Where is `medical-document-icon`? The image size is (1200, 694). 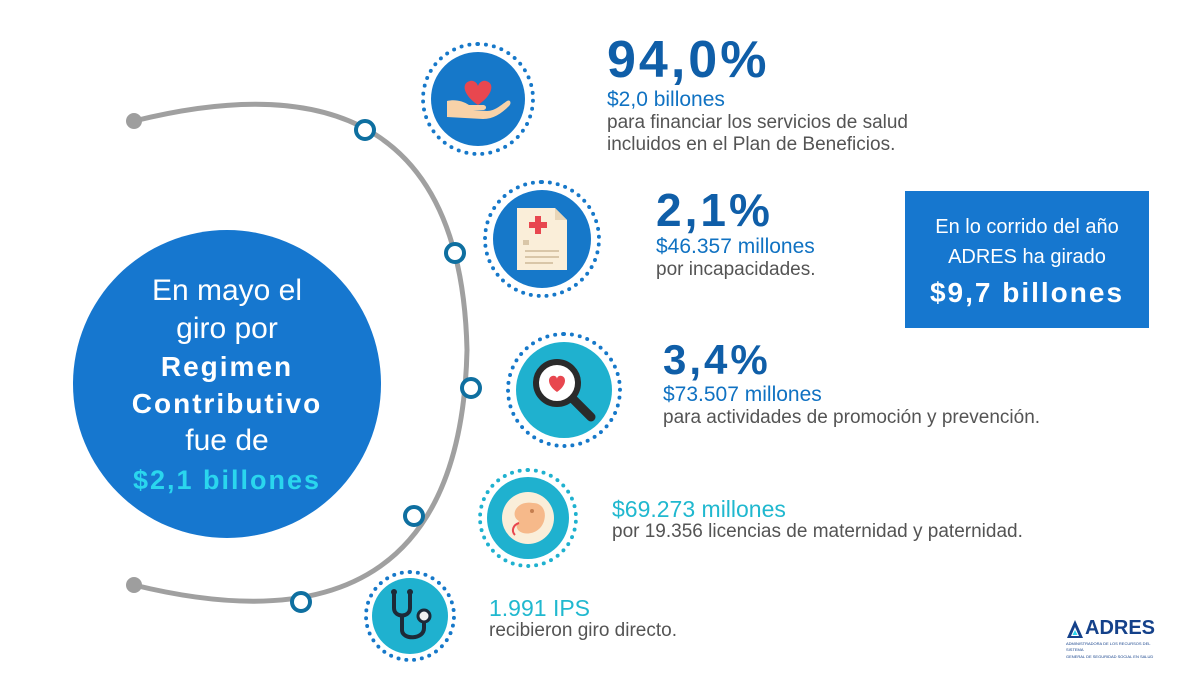 medical-document-icon is located at coordinates (542, 239).